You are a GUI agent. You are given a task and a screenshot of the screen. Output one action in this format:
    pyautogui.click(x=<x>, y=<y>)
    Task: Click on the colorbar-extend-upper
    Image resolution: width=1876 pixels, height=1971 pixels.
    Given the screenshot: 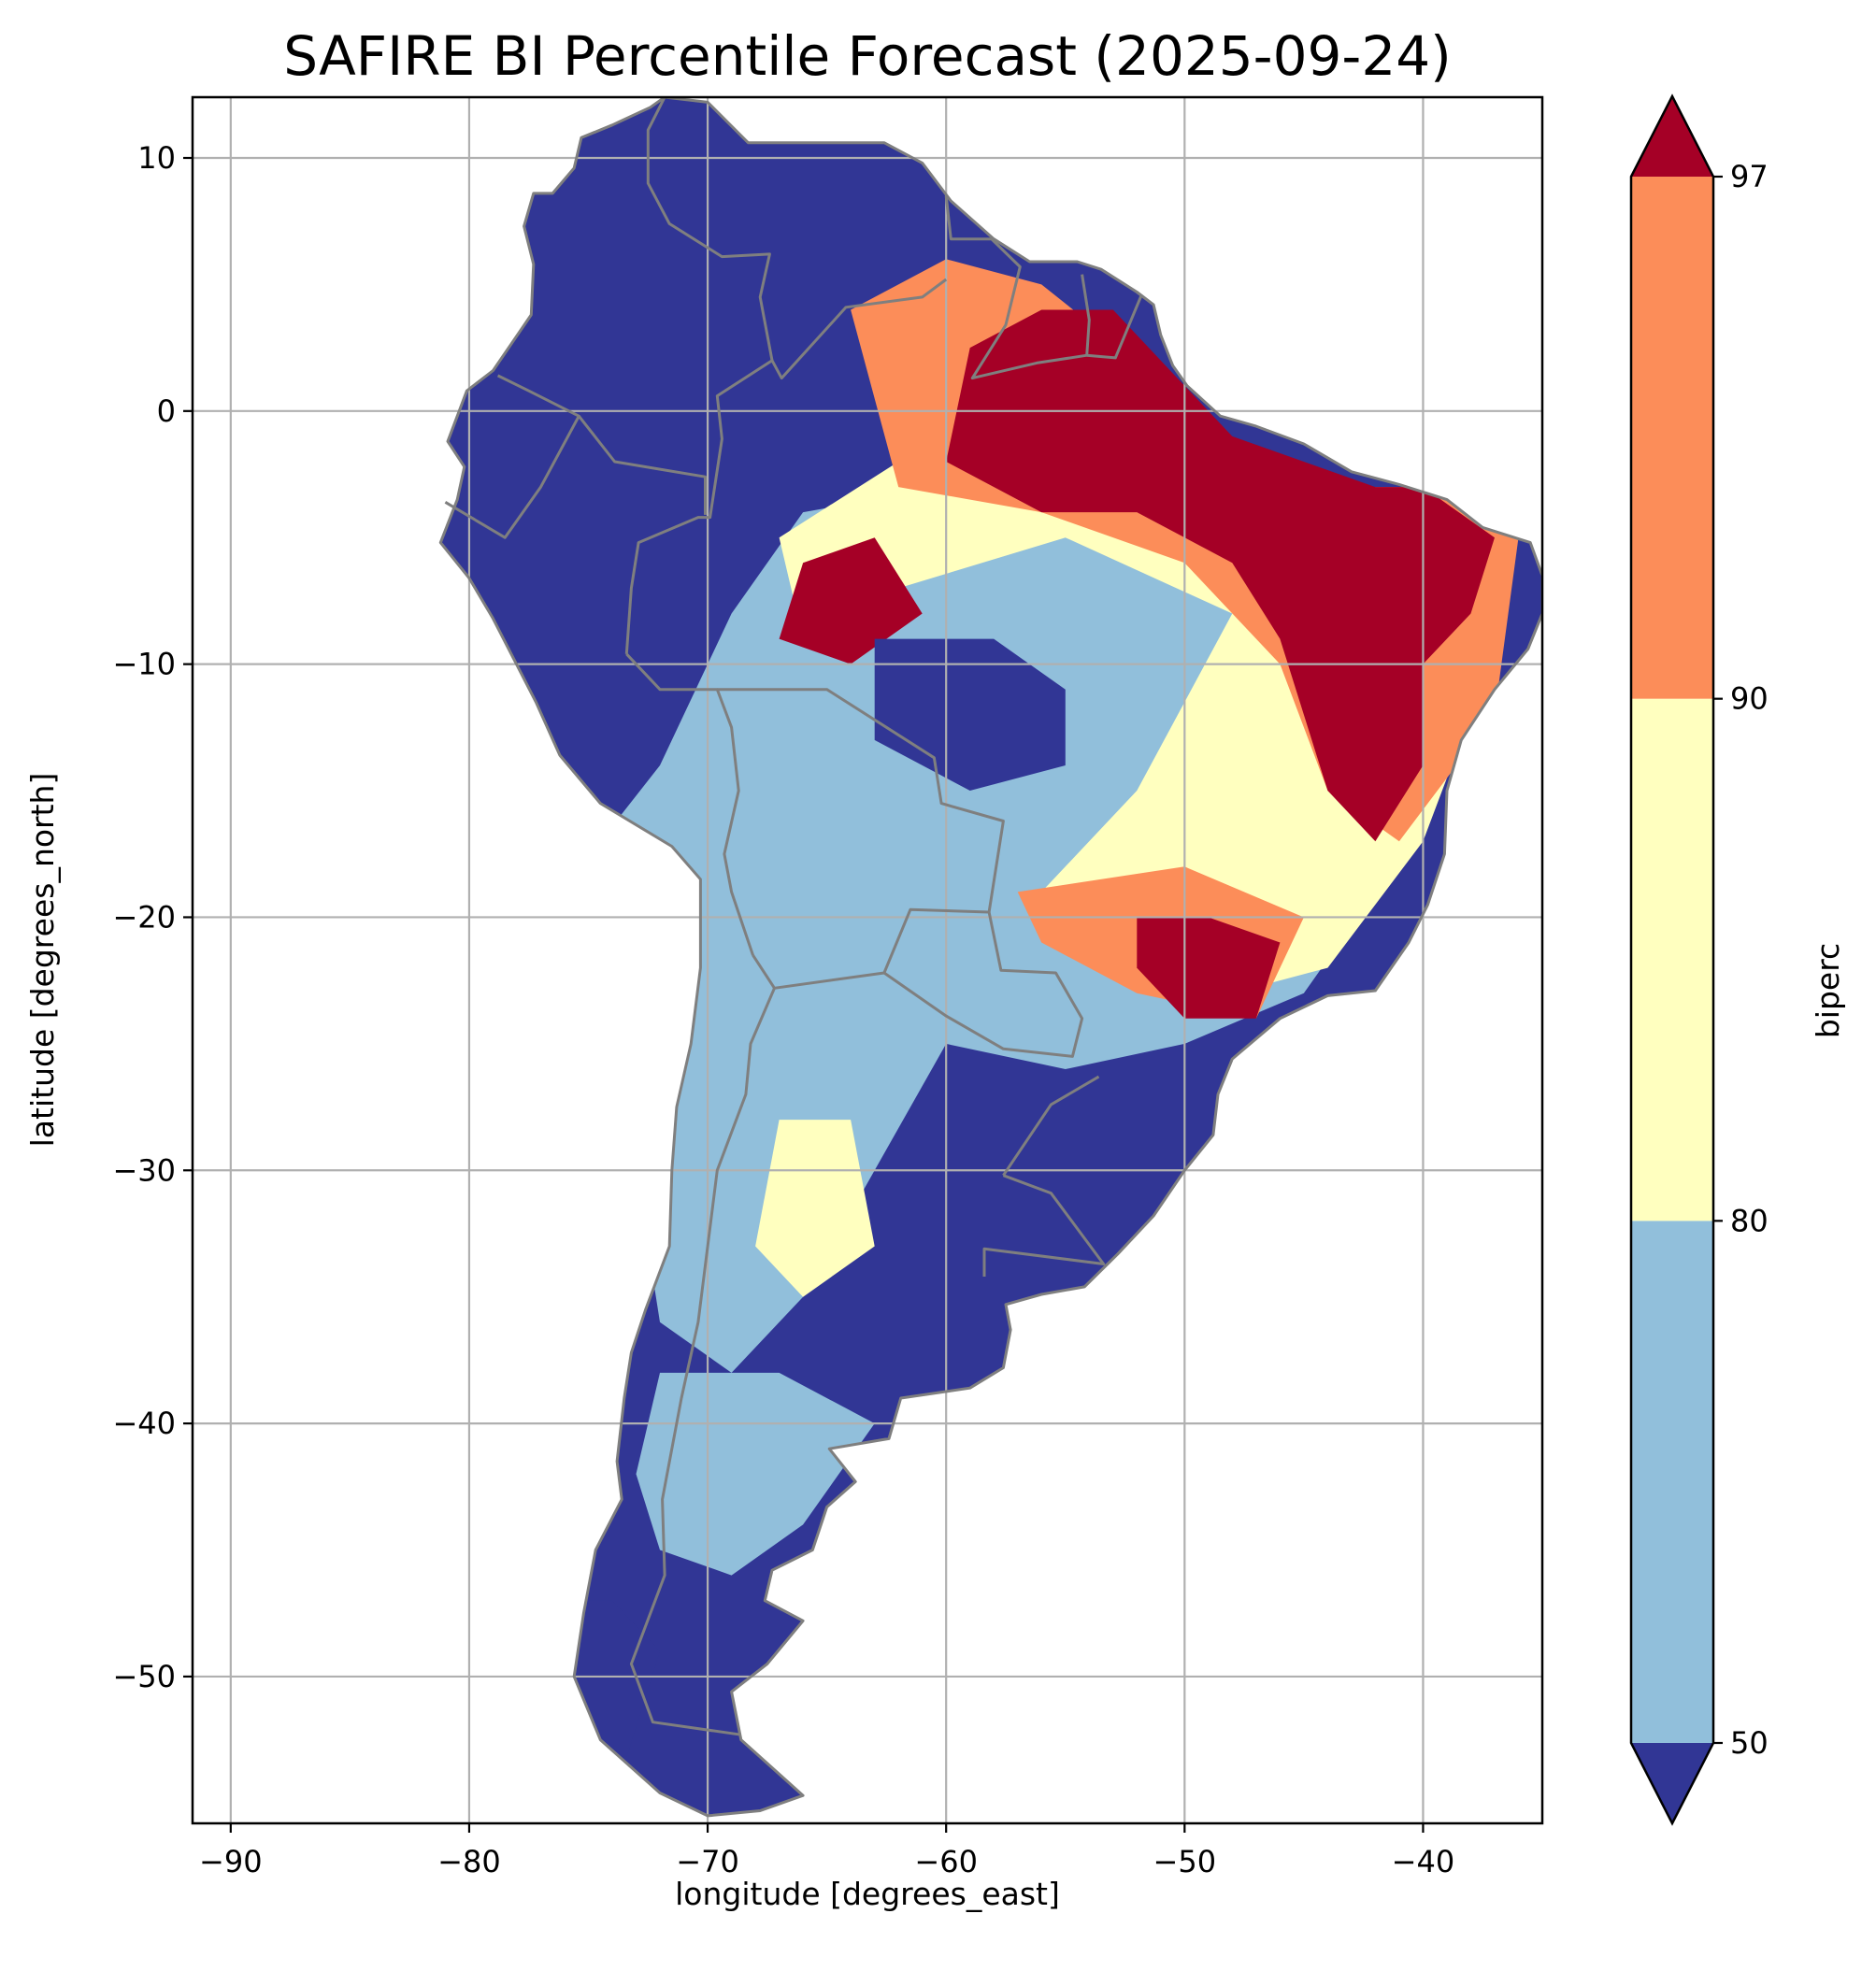 What is the action you would take?
    pyautogui.click(x=1672, y=136)
    